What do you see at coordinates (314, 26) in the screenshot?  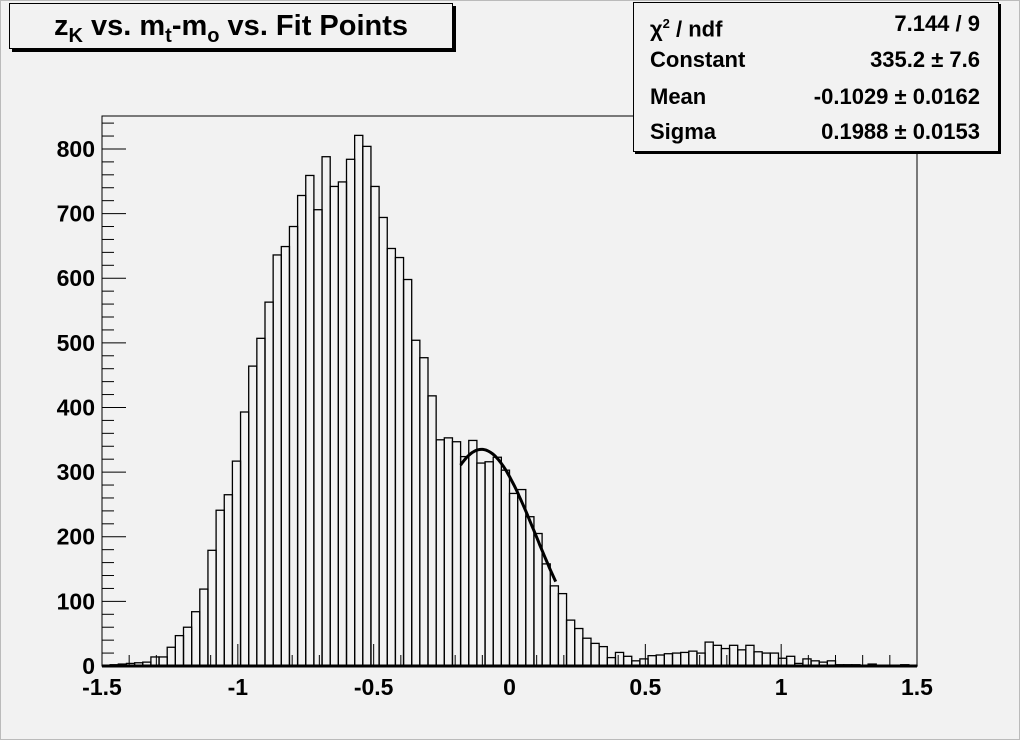 I see `title-rest: vs. Fit Points` at bounding box center [314, 26].